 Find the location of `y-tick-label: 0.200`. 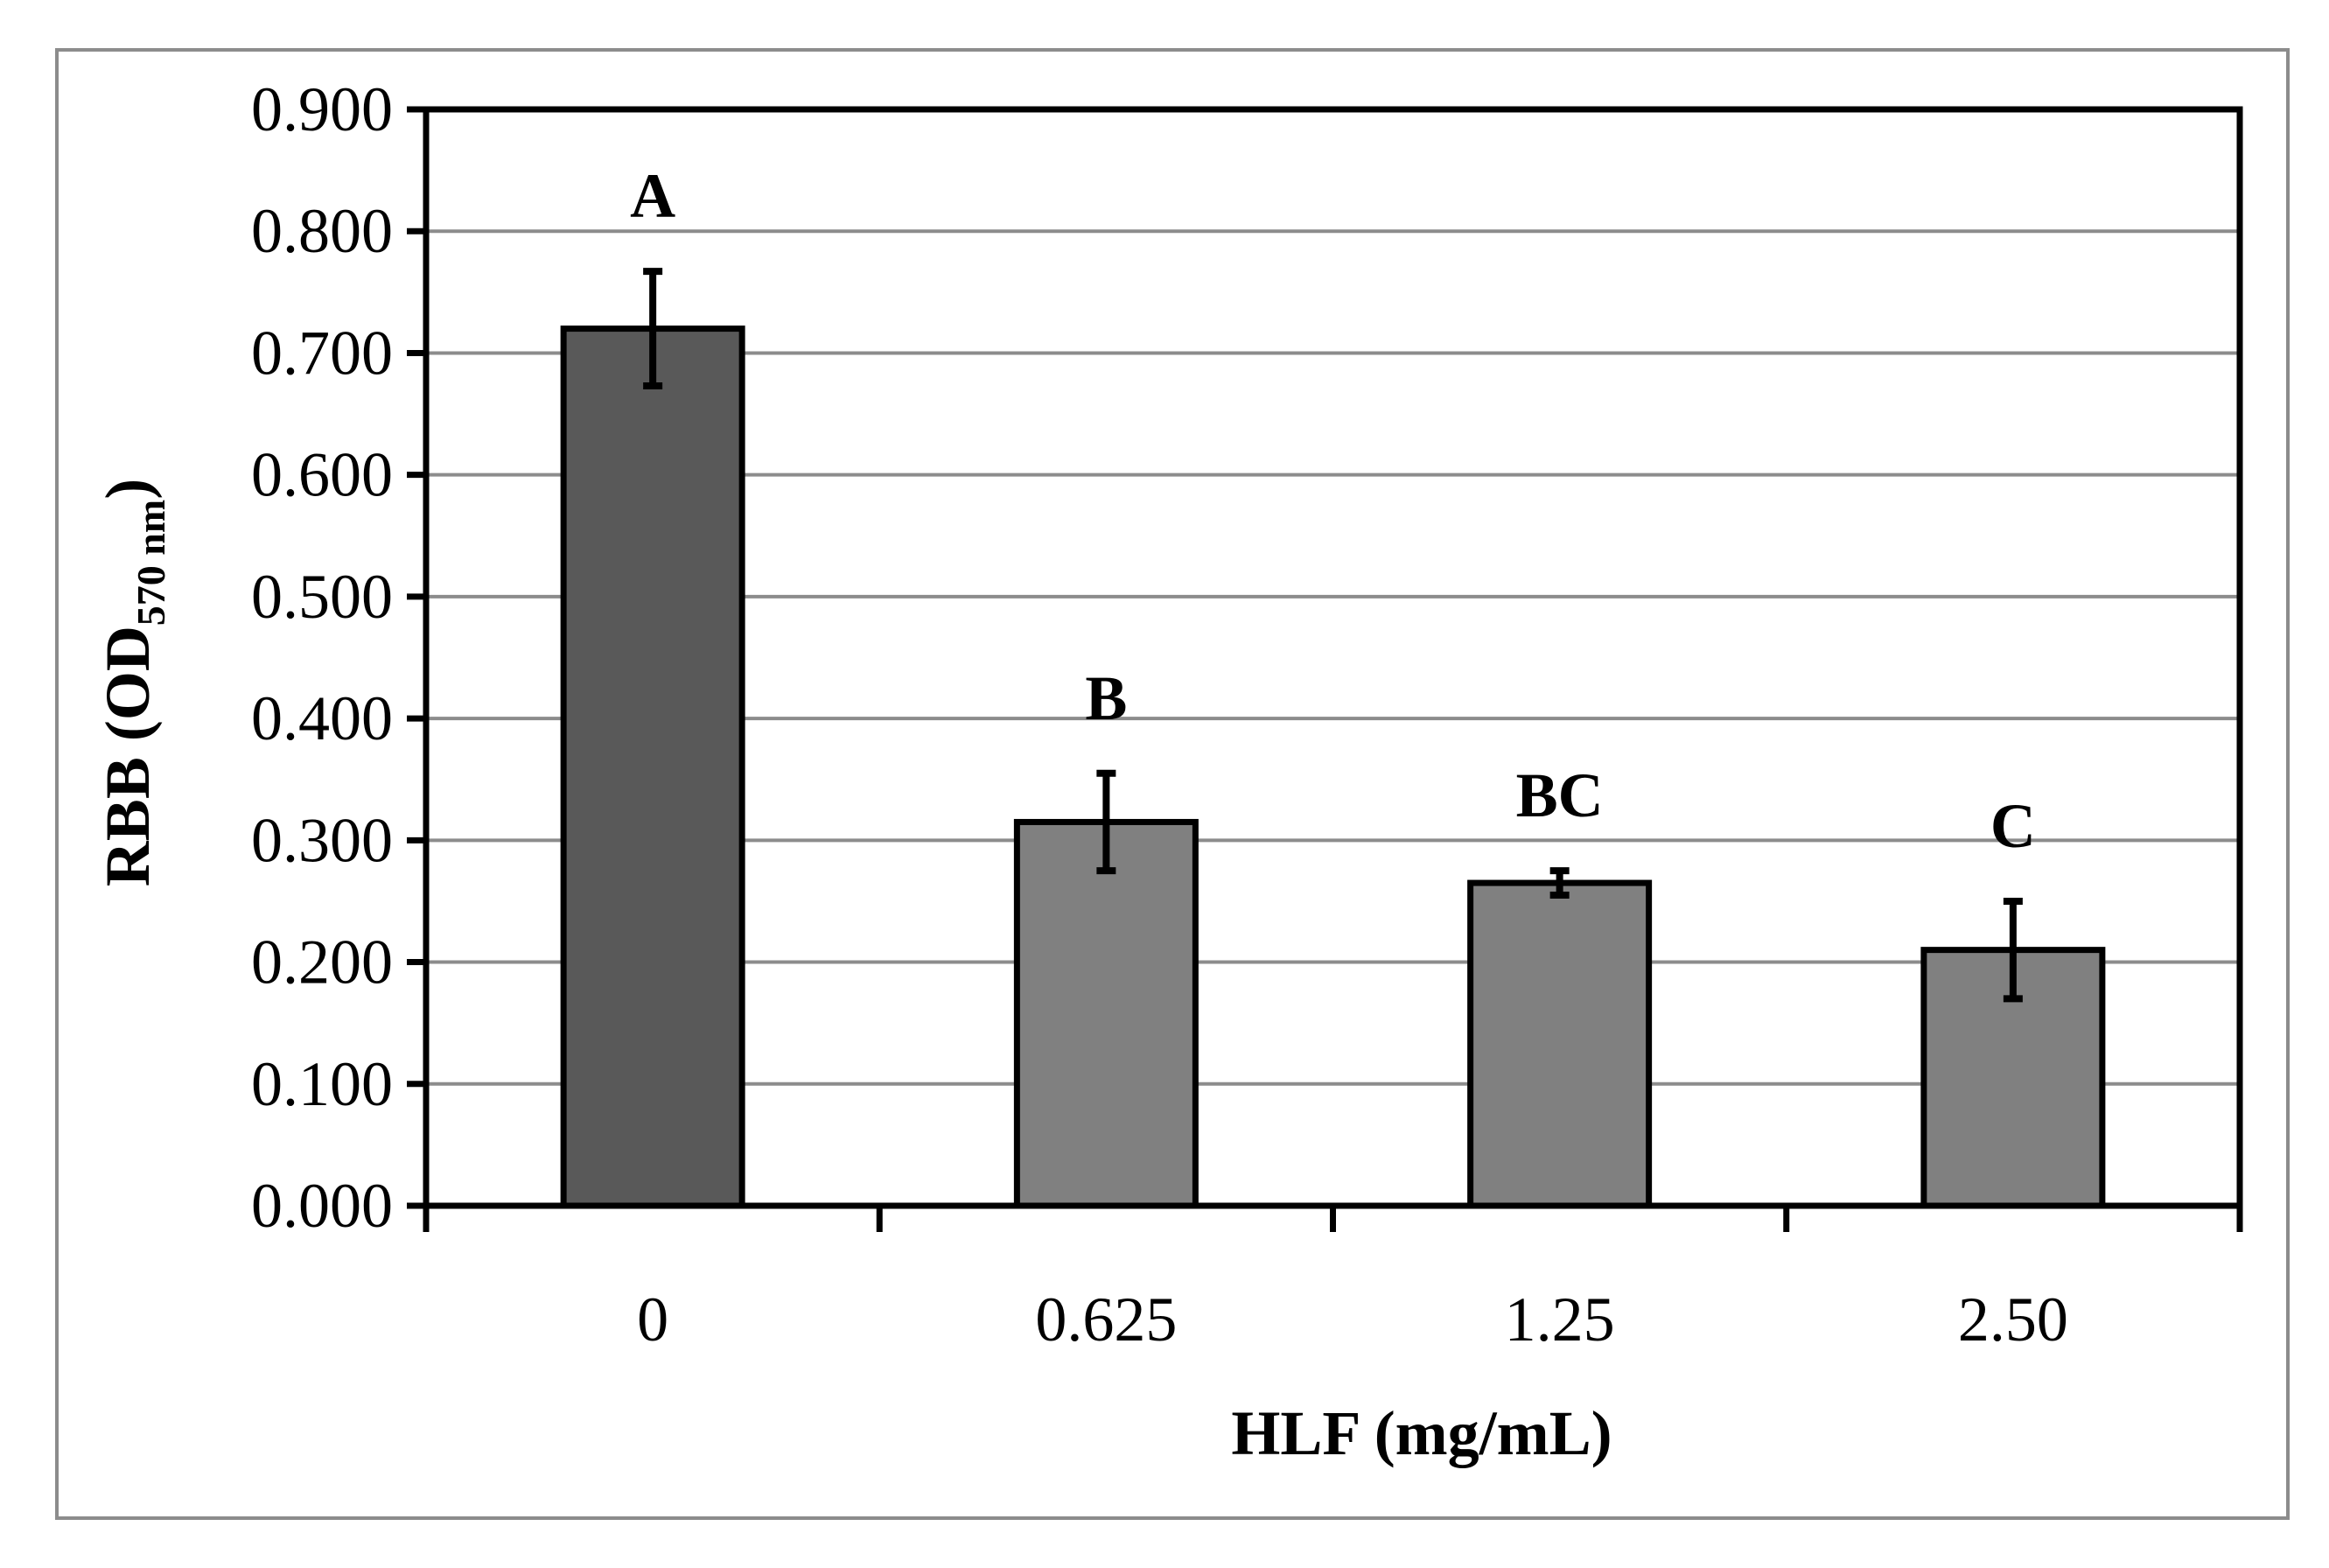

y-tick-label: 0.200 is located at coordinates (322, 963).